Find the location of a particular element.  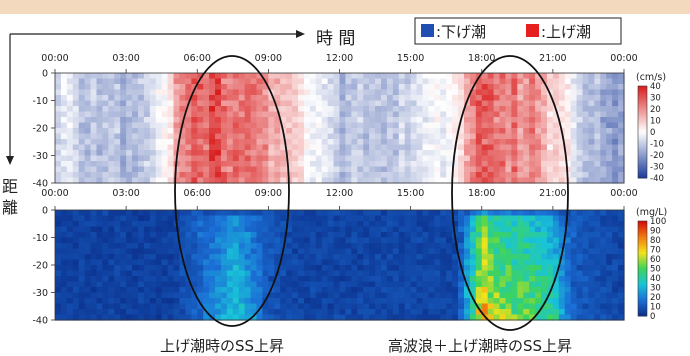

colorbar-tick-label: 30 is located at coordinates (655, 289).